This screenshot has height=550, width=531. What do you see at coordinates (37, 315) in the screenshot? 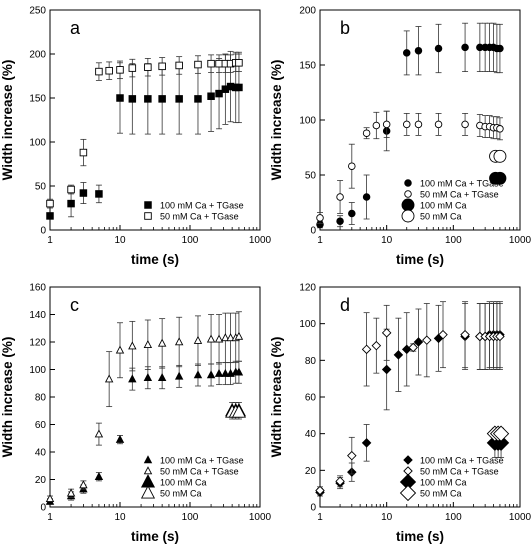
I see `y-tick-label: 140` at bounding box center [37, 315].